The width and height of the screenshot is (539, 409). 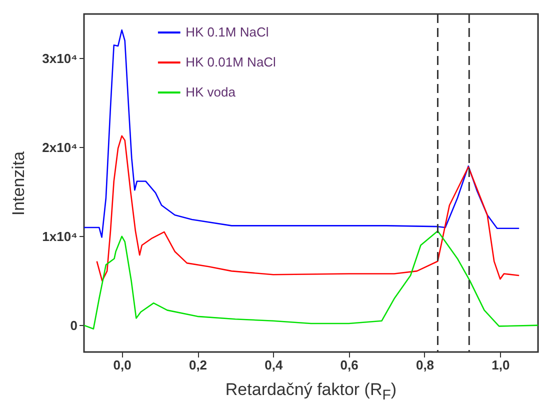 I want to click on x-tick-label: 0,6, so click(x=349, y=365).